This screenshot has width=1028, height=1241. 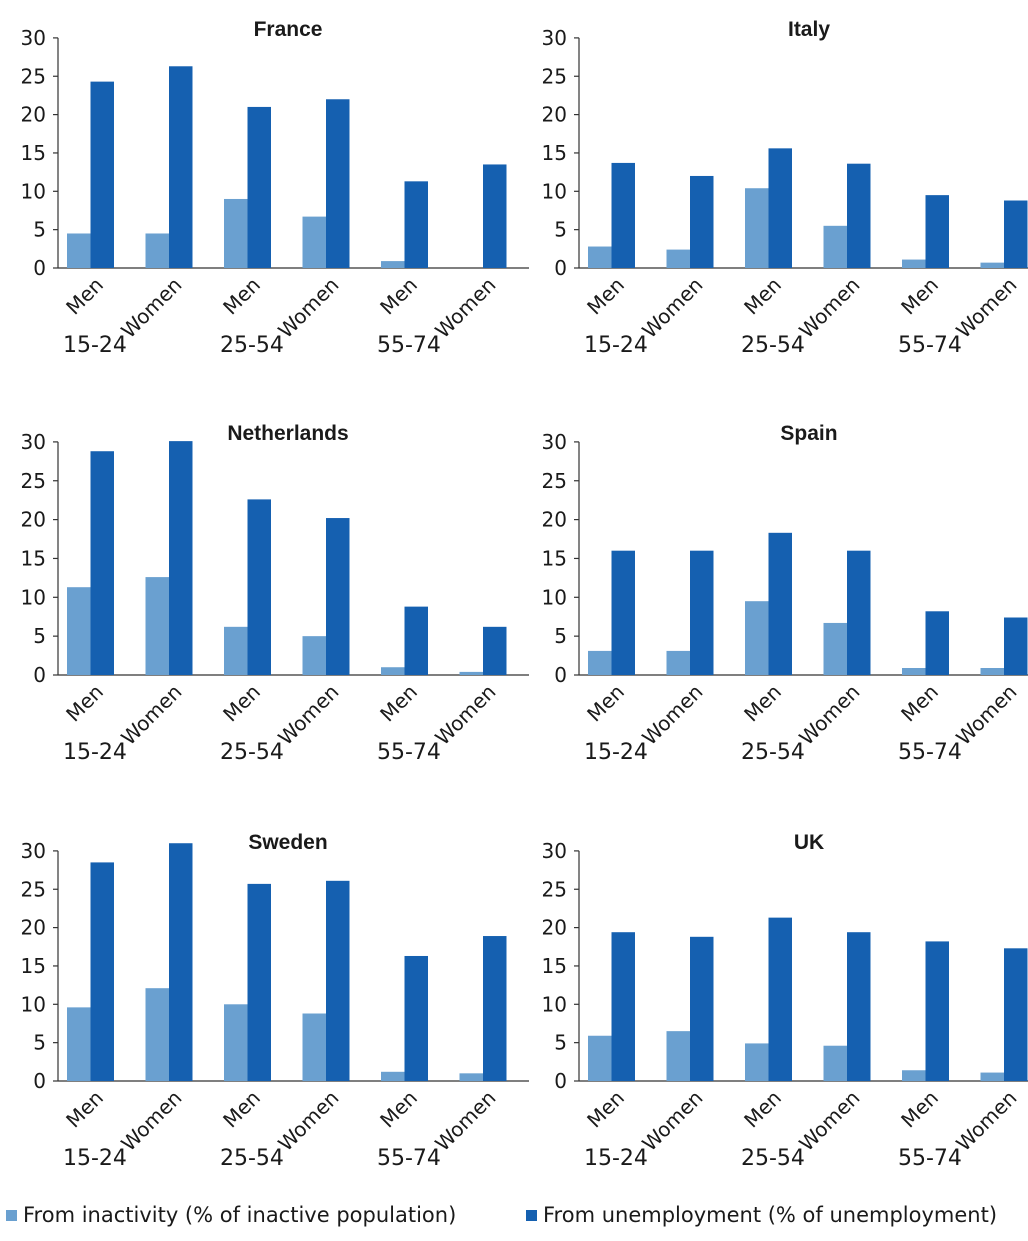 I want to click on legend-label-unemployment: From unemployment (% of unemployment), so click(x=770, y=1215).